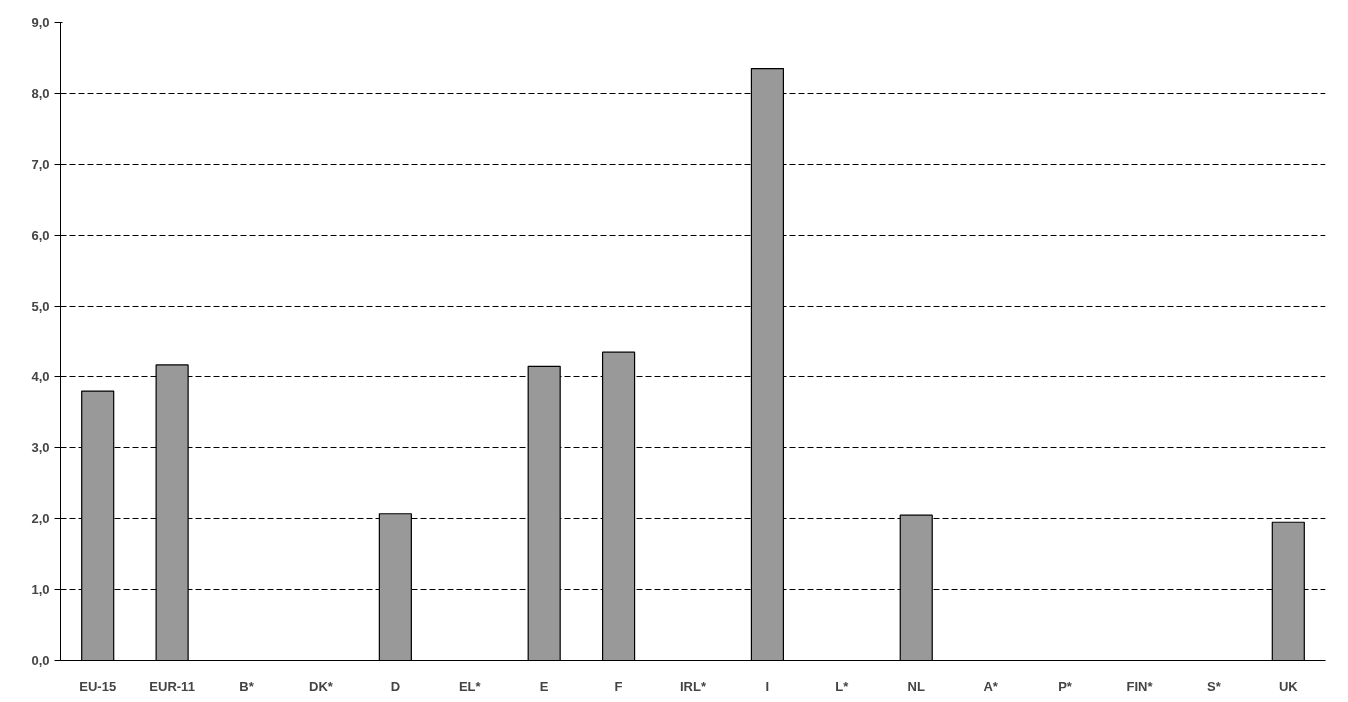 The width and height of the screenshot is (1348, 702). Describe the element at coordinates (40, 164) in the screenshot. I see `y-tick-label: 7,0` at that location.